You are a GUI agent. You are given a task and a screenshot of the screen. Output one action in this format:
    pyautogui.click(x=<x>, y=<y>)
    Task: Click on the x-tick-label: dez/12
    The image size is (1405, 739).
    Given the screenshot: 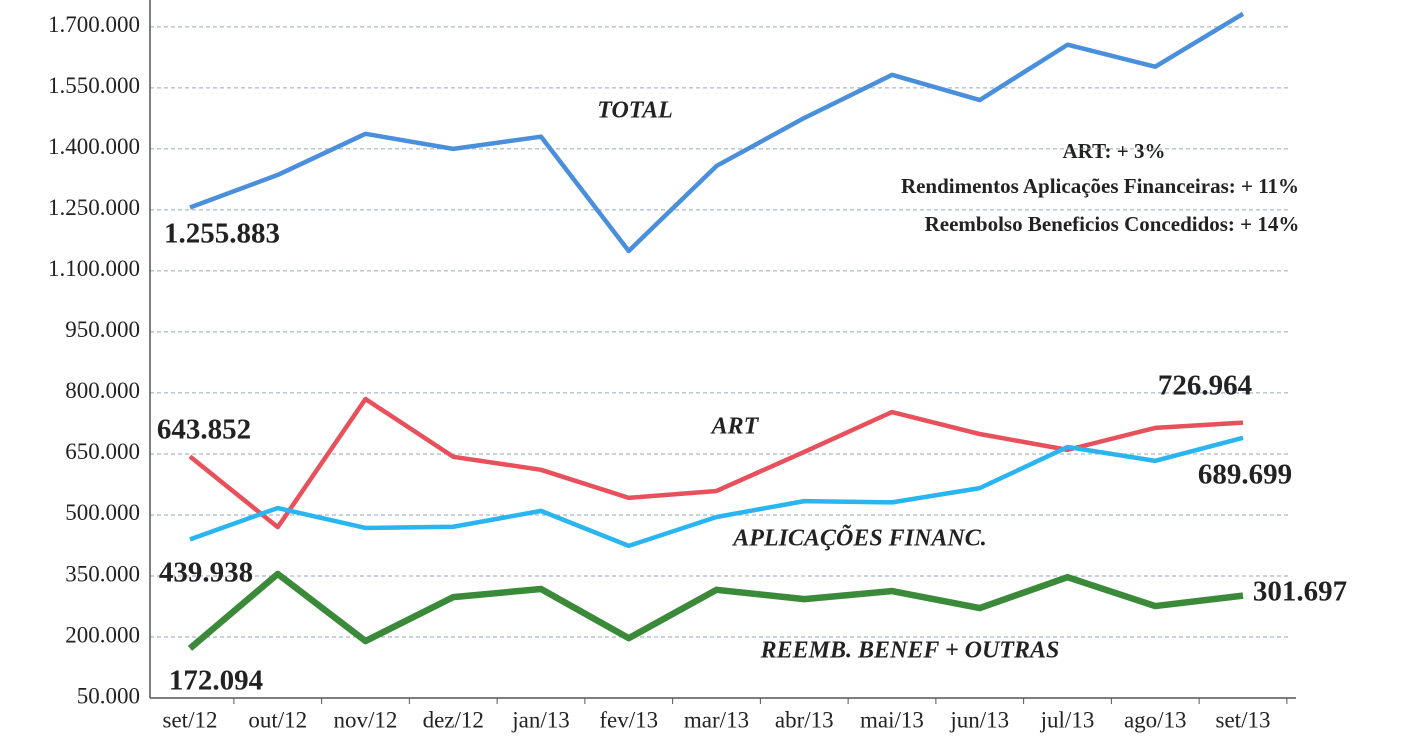 What is the action you would take?
    pyautogui.click(x=453, y=719)
    